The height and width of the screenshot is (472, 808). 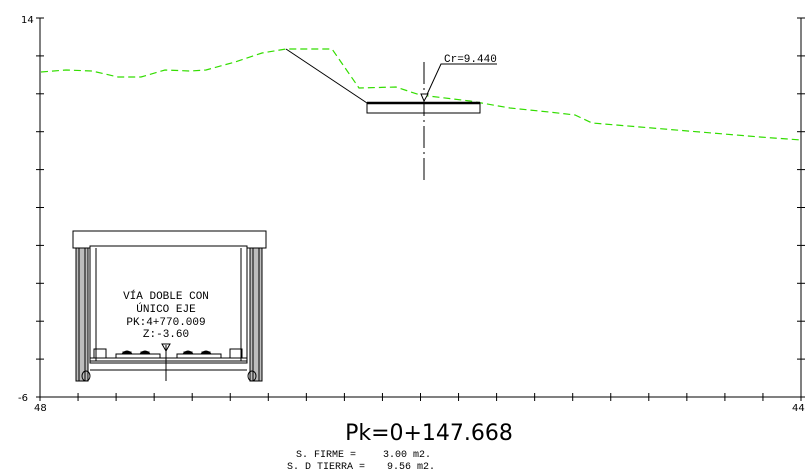 I want to click on y-axis-bottom-label: -6, so click(x=23, y=398).